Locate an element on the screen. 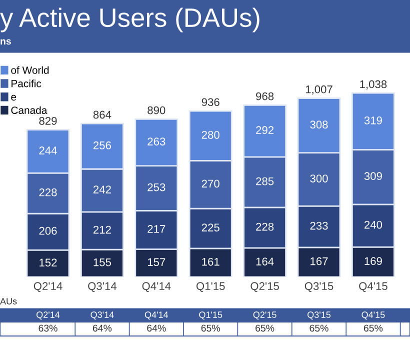 This screenshot has height=344, width=410. data-label: 280 is located at coordinates (211, 134).